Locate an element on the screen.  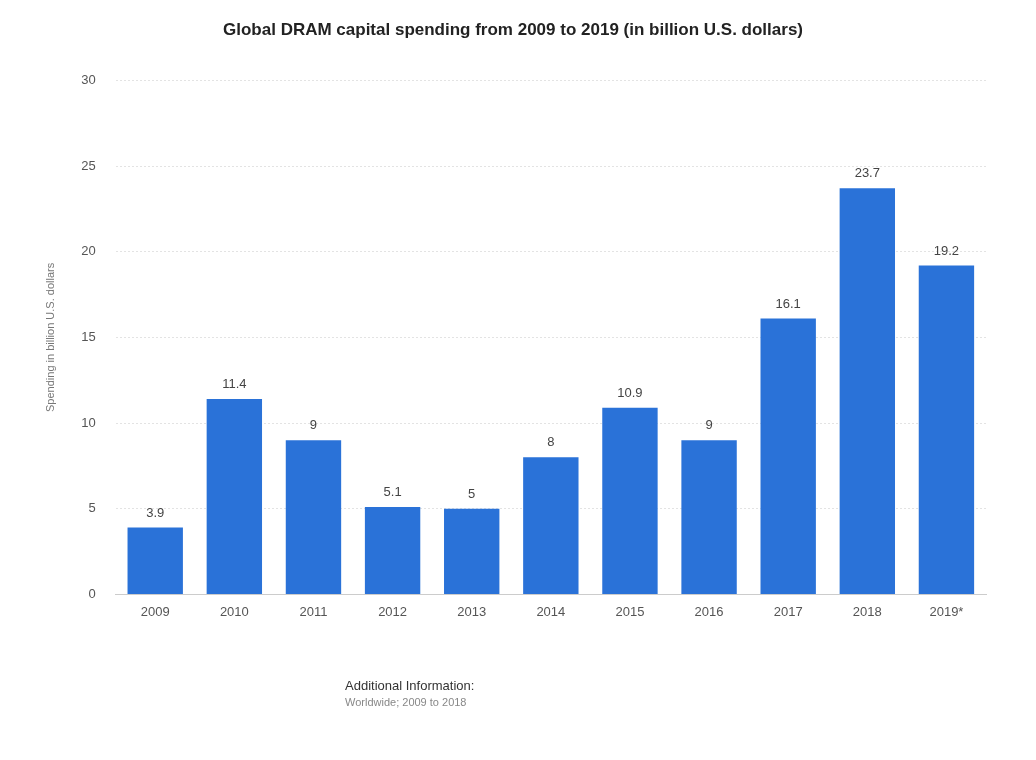
data-label: 8 is located at coordinates (551, 442).